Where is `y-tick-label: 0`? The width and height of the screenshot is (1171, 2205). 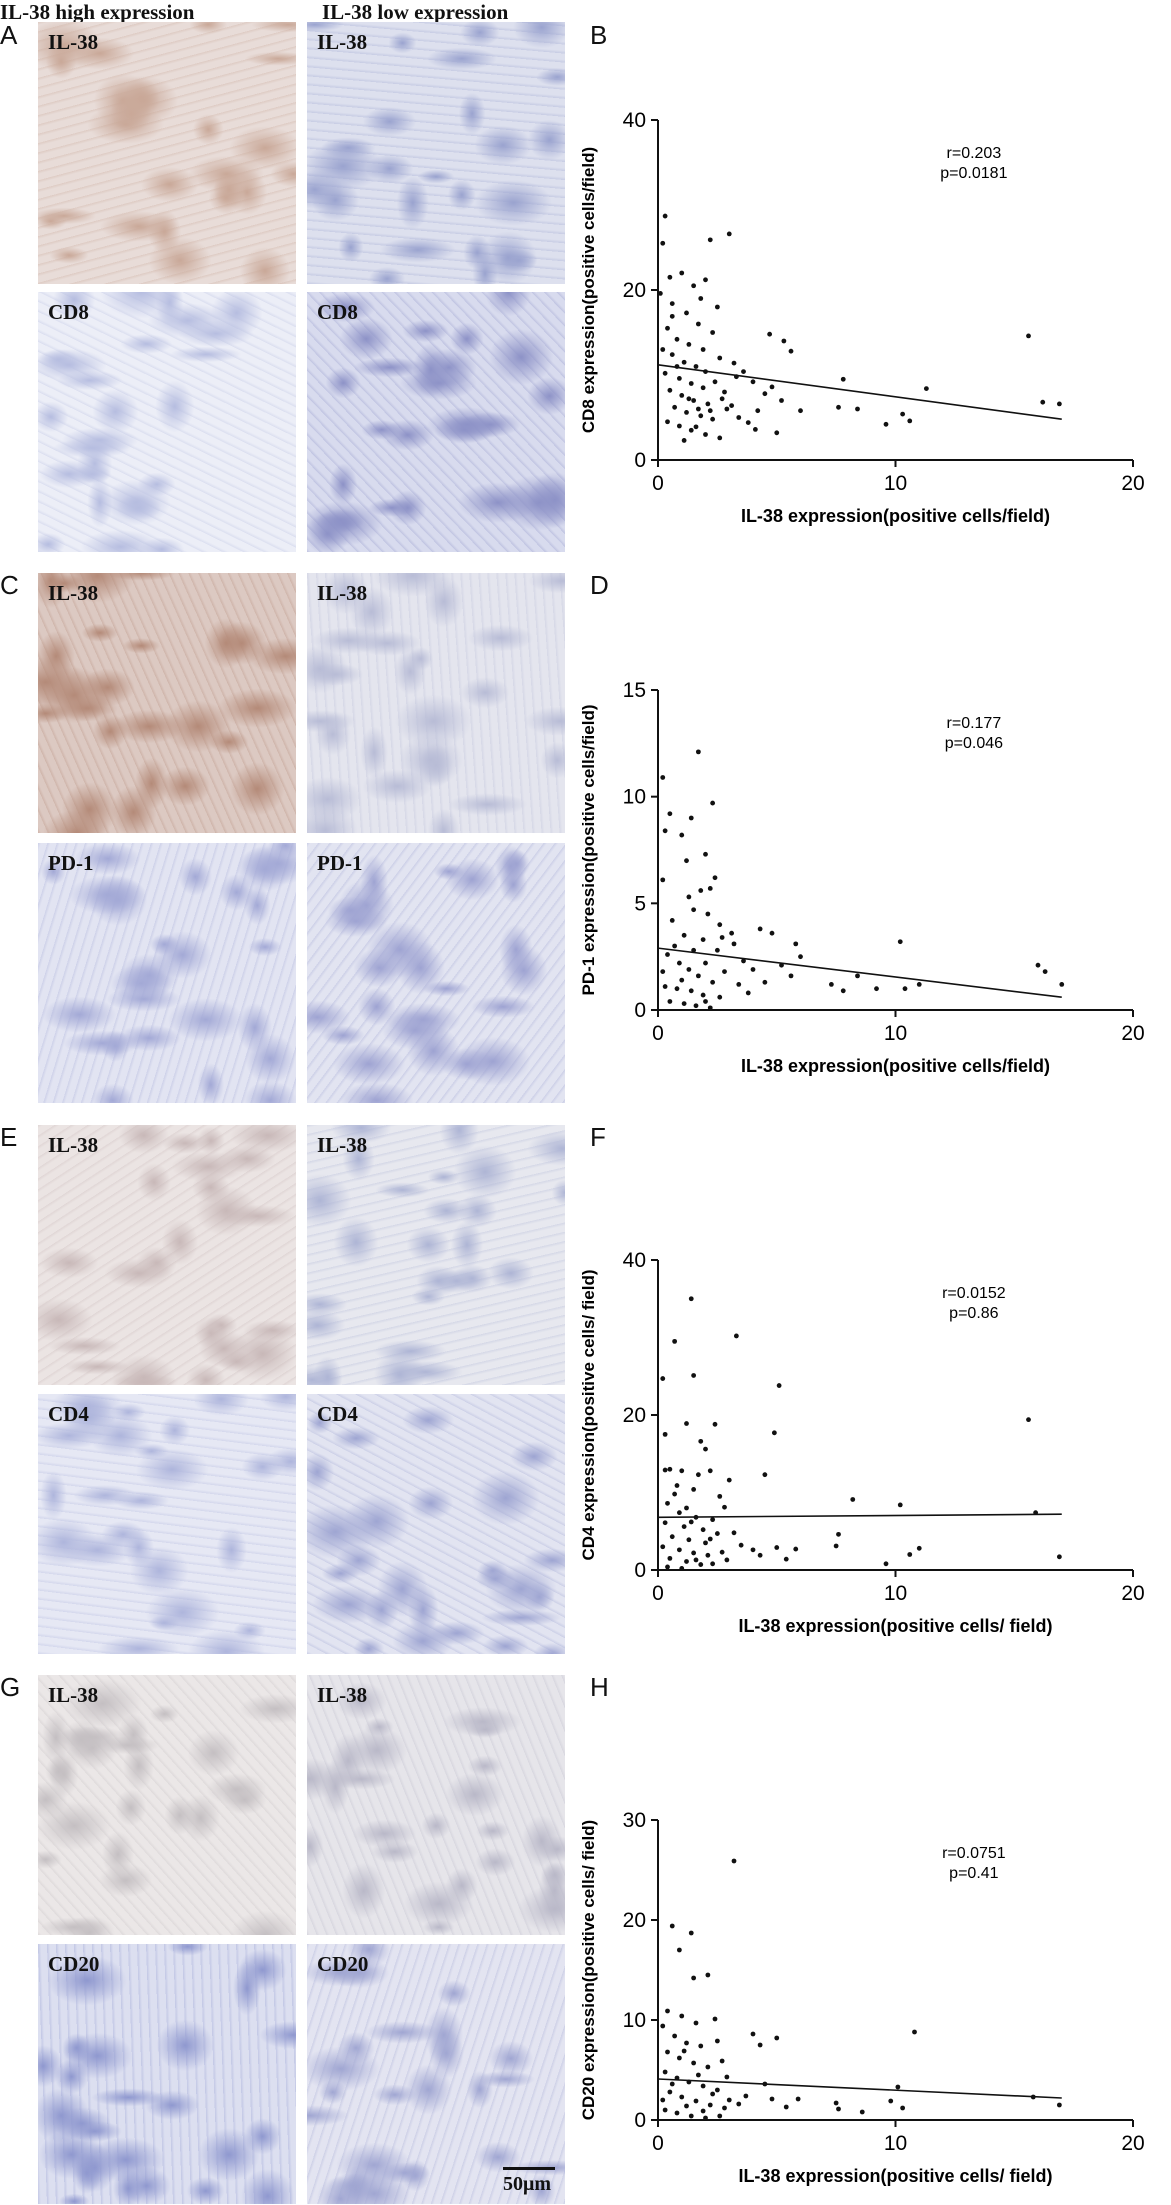
y-tick-label: 0 is located at coordinates (640, 1570).